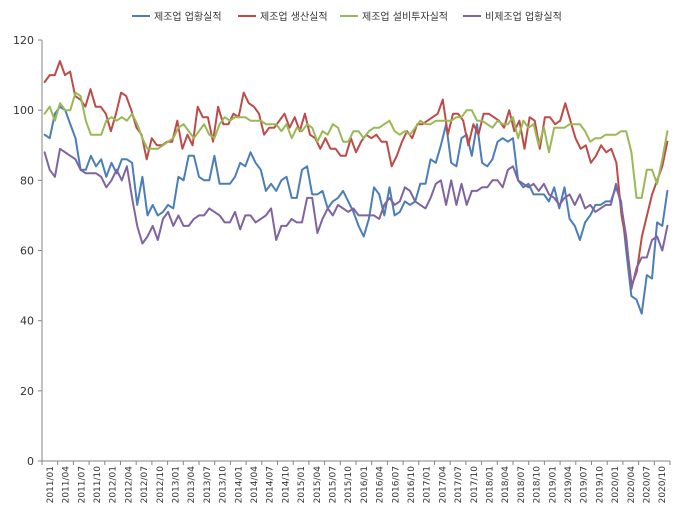 This screenshot has height=520, width=692. What do you see at coordinates (347, 16) in the screenshot?
I see `legend: 제조업 업황실적 제조업 생산실적 제조업 설비투자실적 비제조업 업황실적` at bounding box center [347, 16].